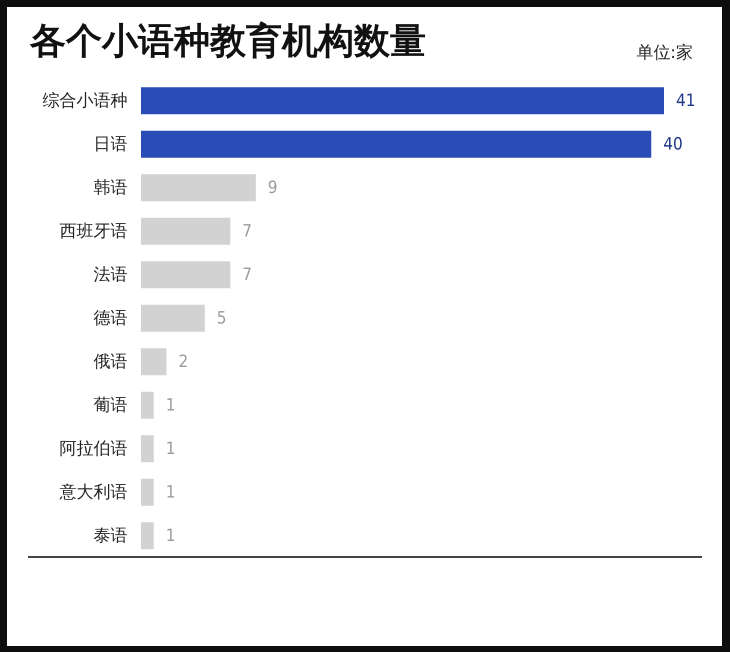  Describe the element at coordinates (94, 231) in the screenshot. I see `y-tick-label: 西班牙语` at that location.